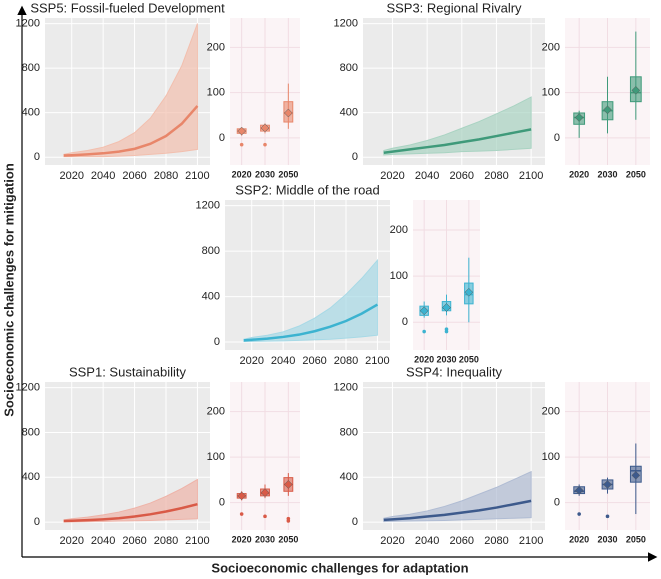  I want to click on chart-title: SSP1: Sustainability, so click(128, 371).